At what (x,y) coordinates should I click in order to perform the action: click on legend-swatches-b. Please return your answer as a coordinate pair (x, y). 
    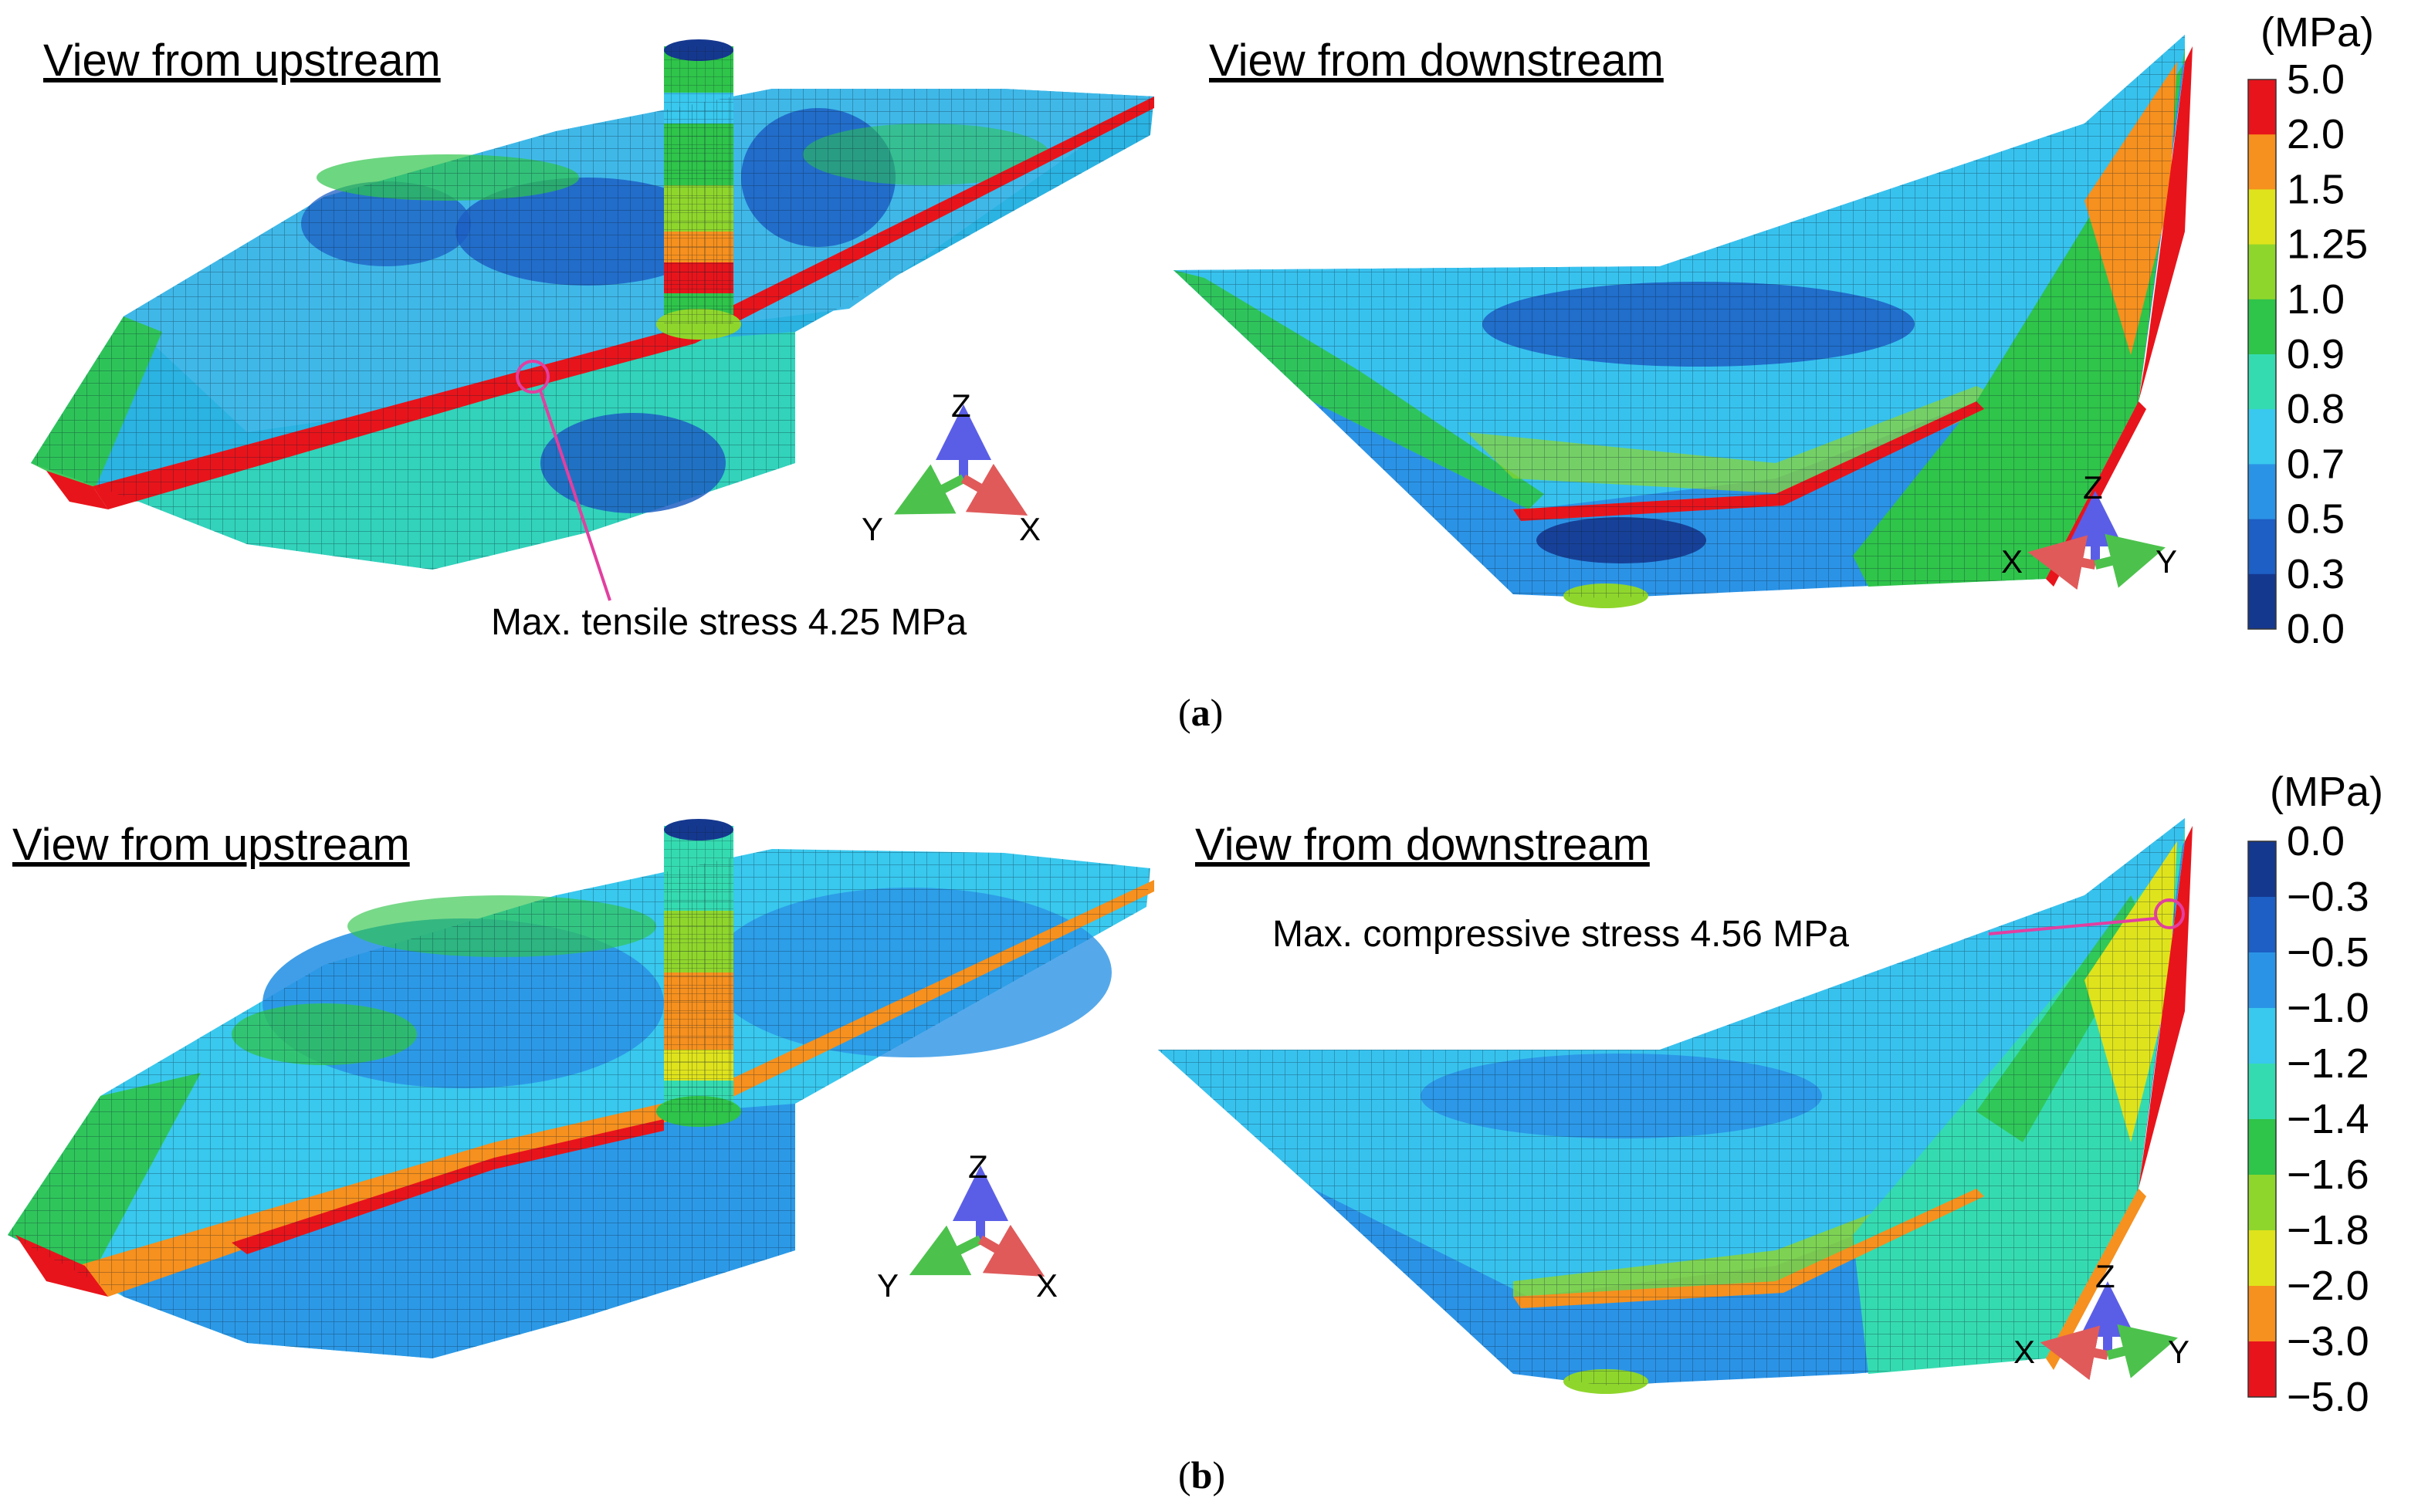
    Looking at the image, I should click on (2262, 1119).